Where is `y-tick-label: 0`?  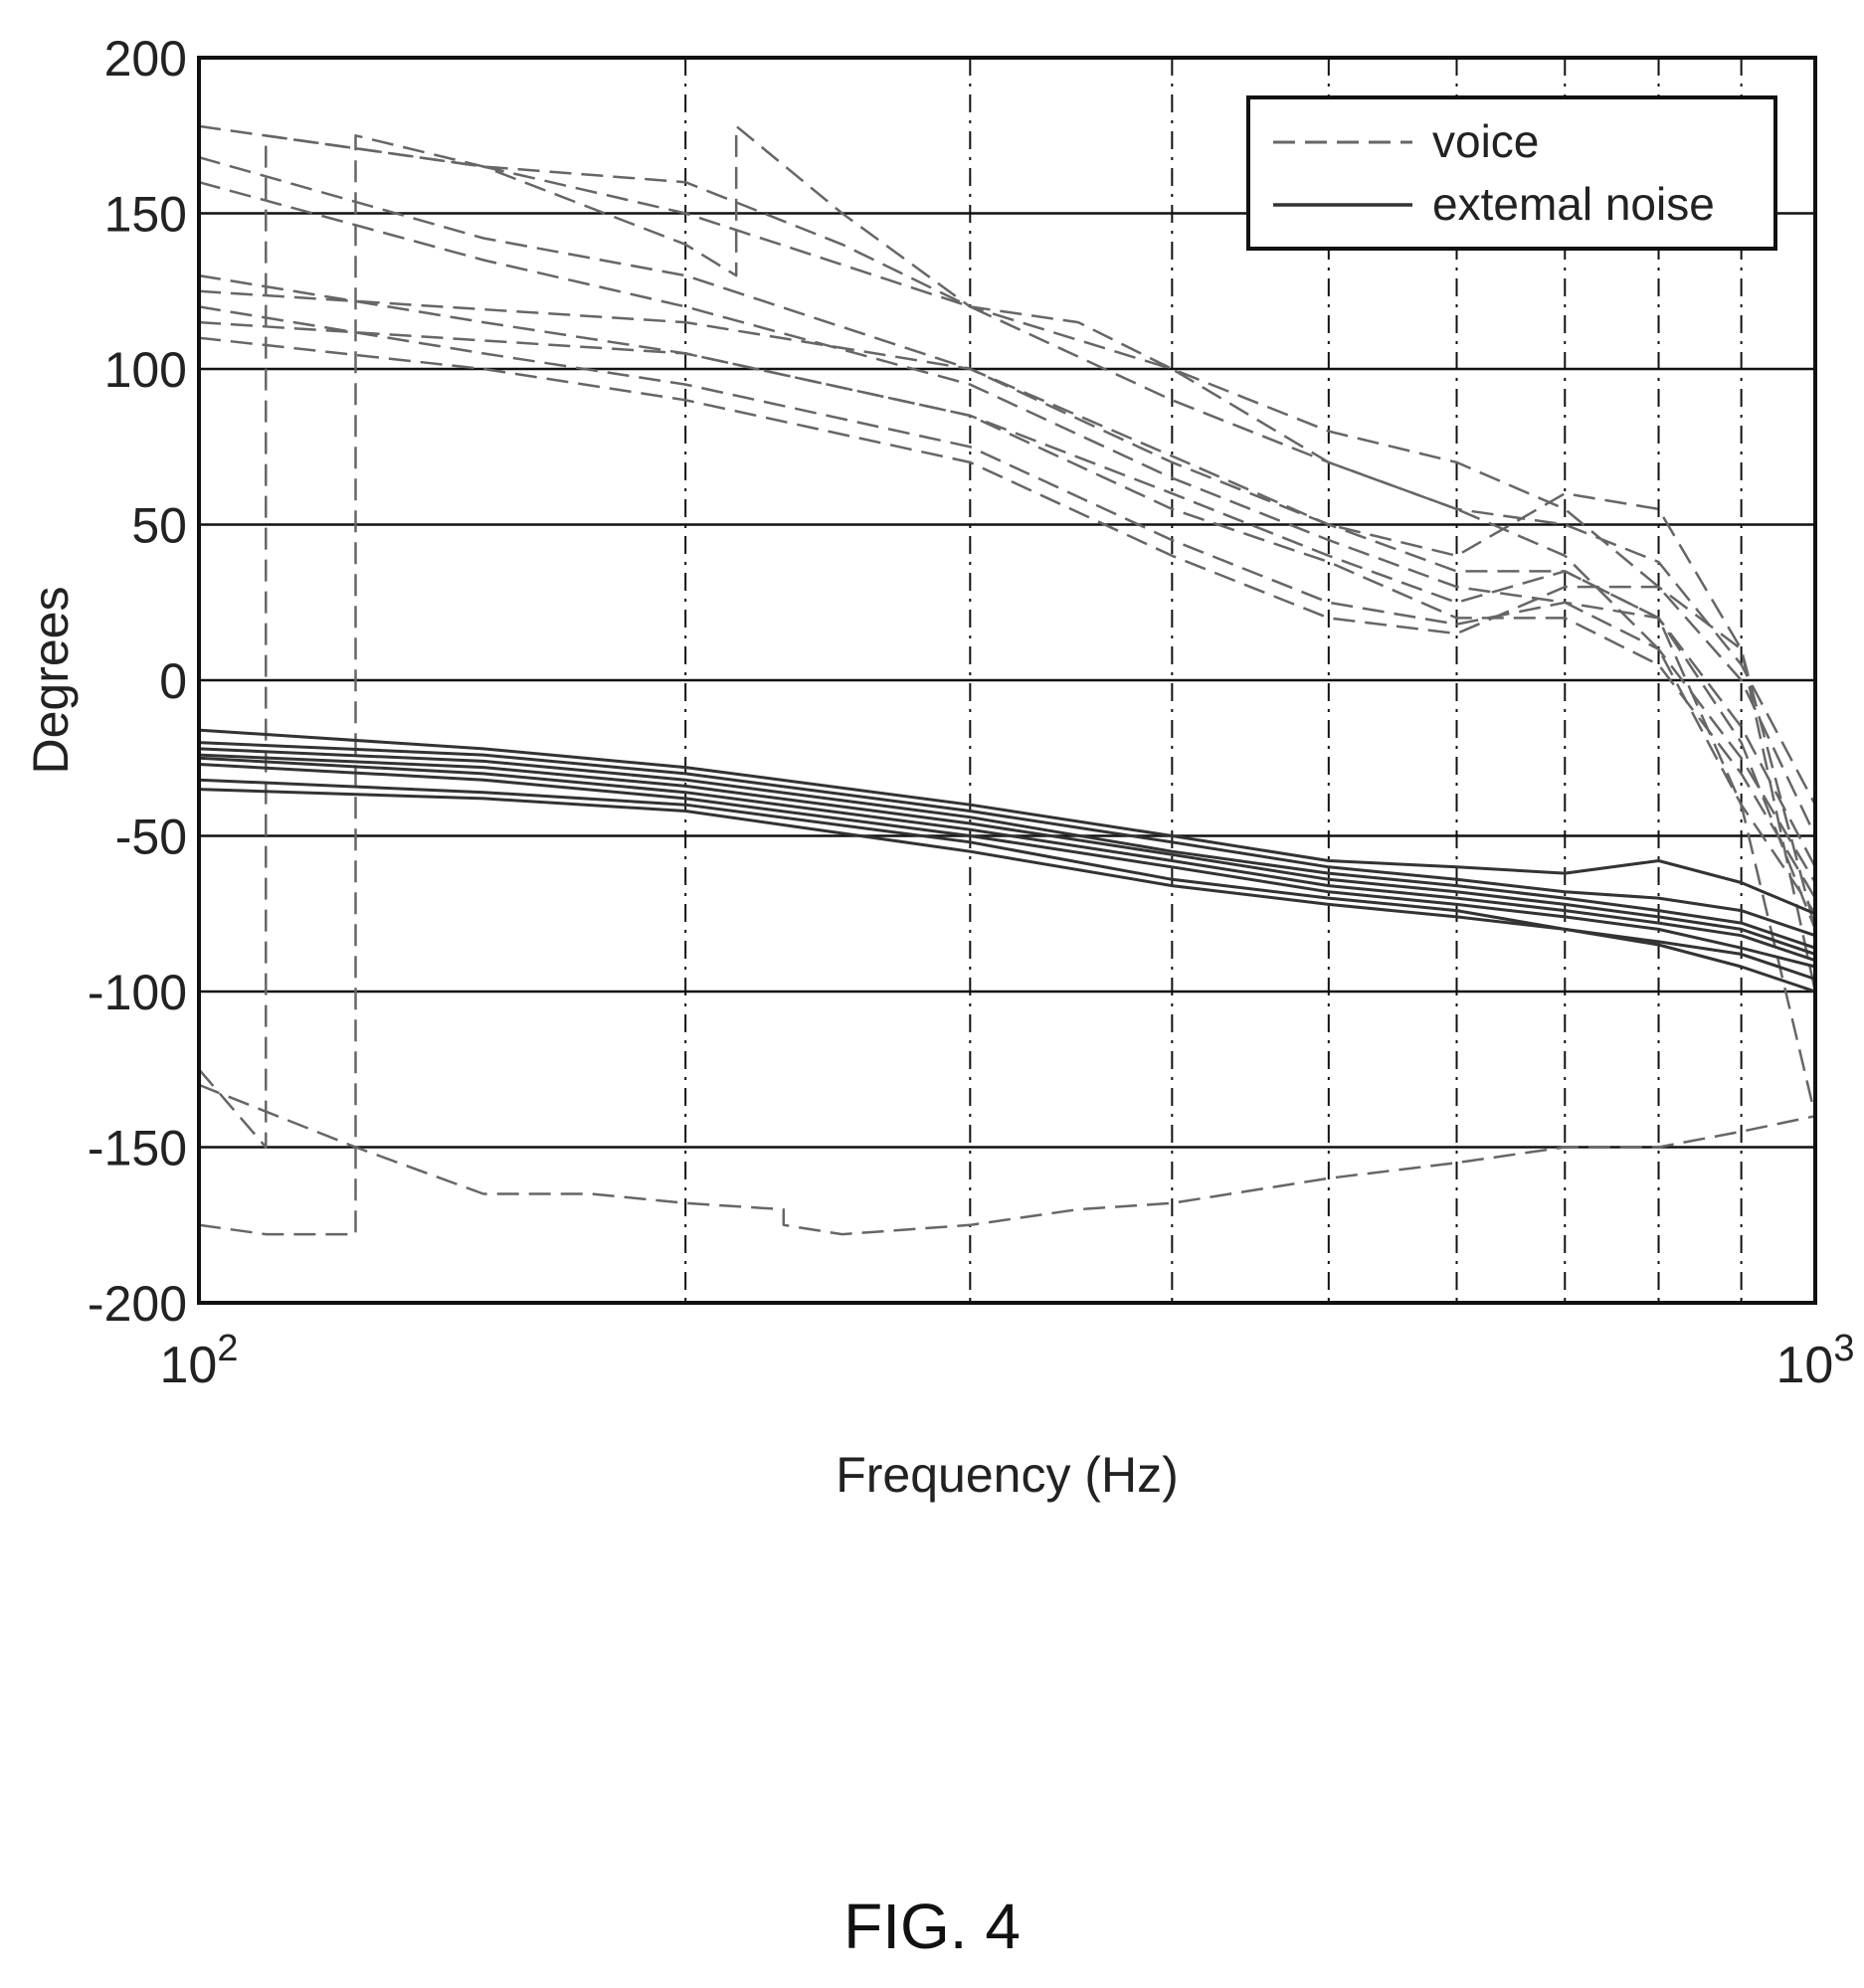 y-tick-label: 0 is located at coordinates (173, 681).